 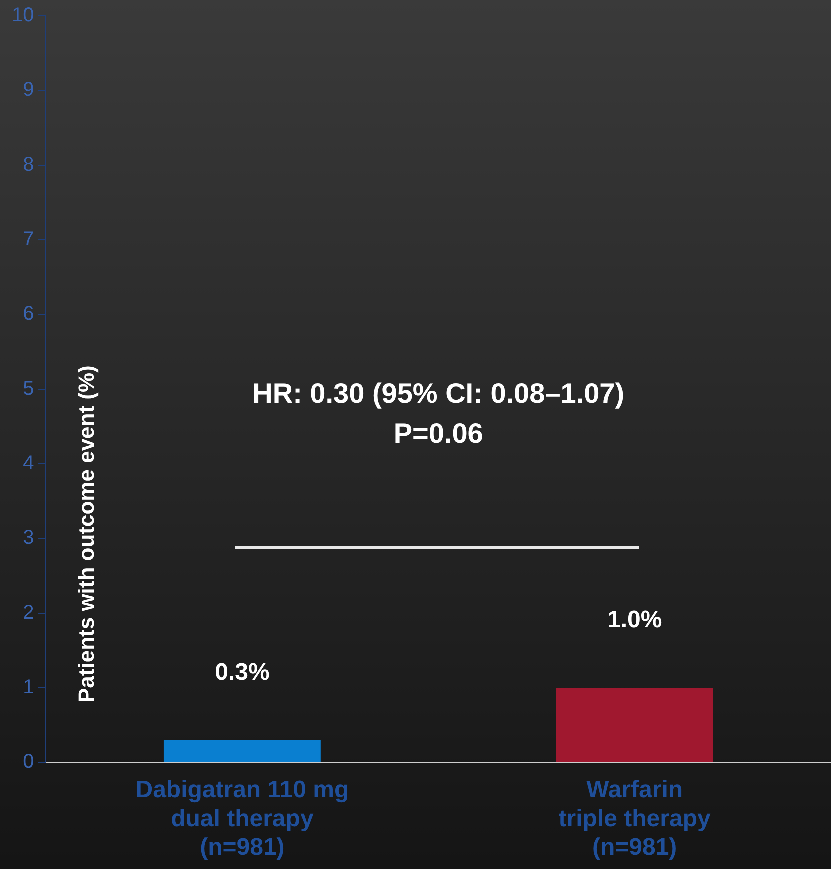 I want to click on y-tick-label: 6, so click(x=28, y=314).